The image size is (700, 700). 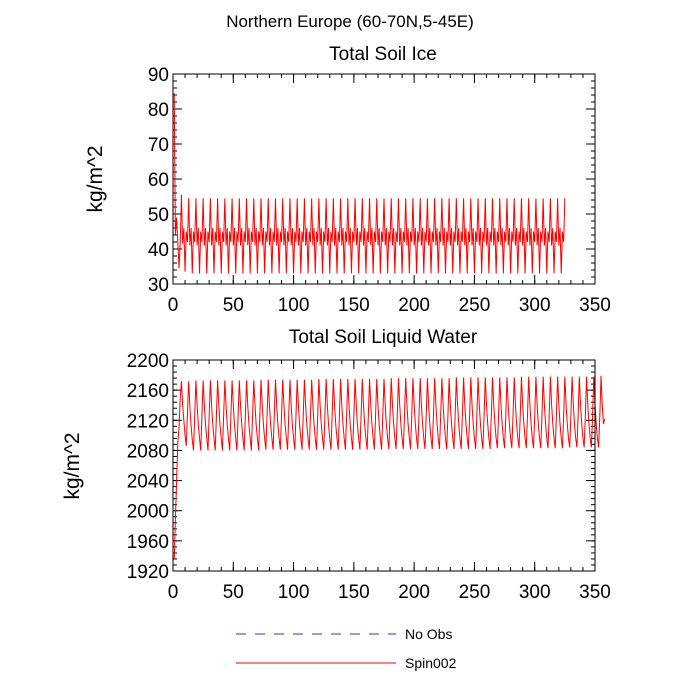 I want to click on soil-ice-series-line, so click(x=369, y=183).